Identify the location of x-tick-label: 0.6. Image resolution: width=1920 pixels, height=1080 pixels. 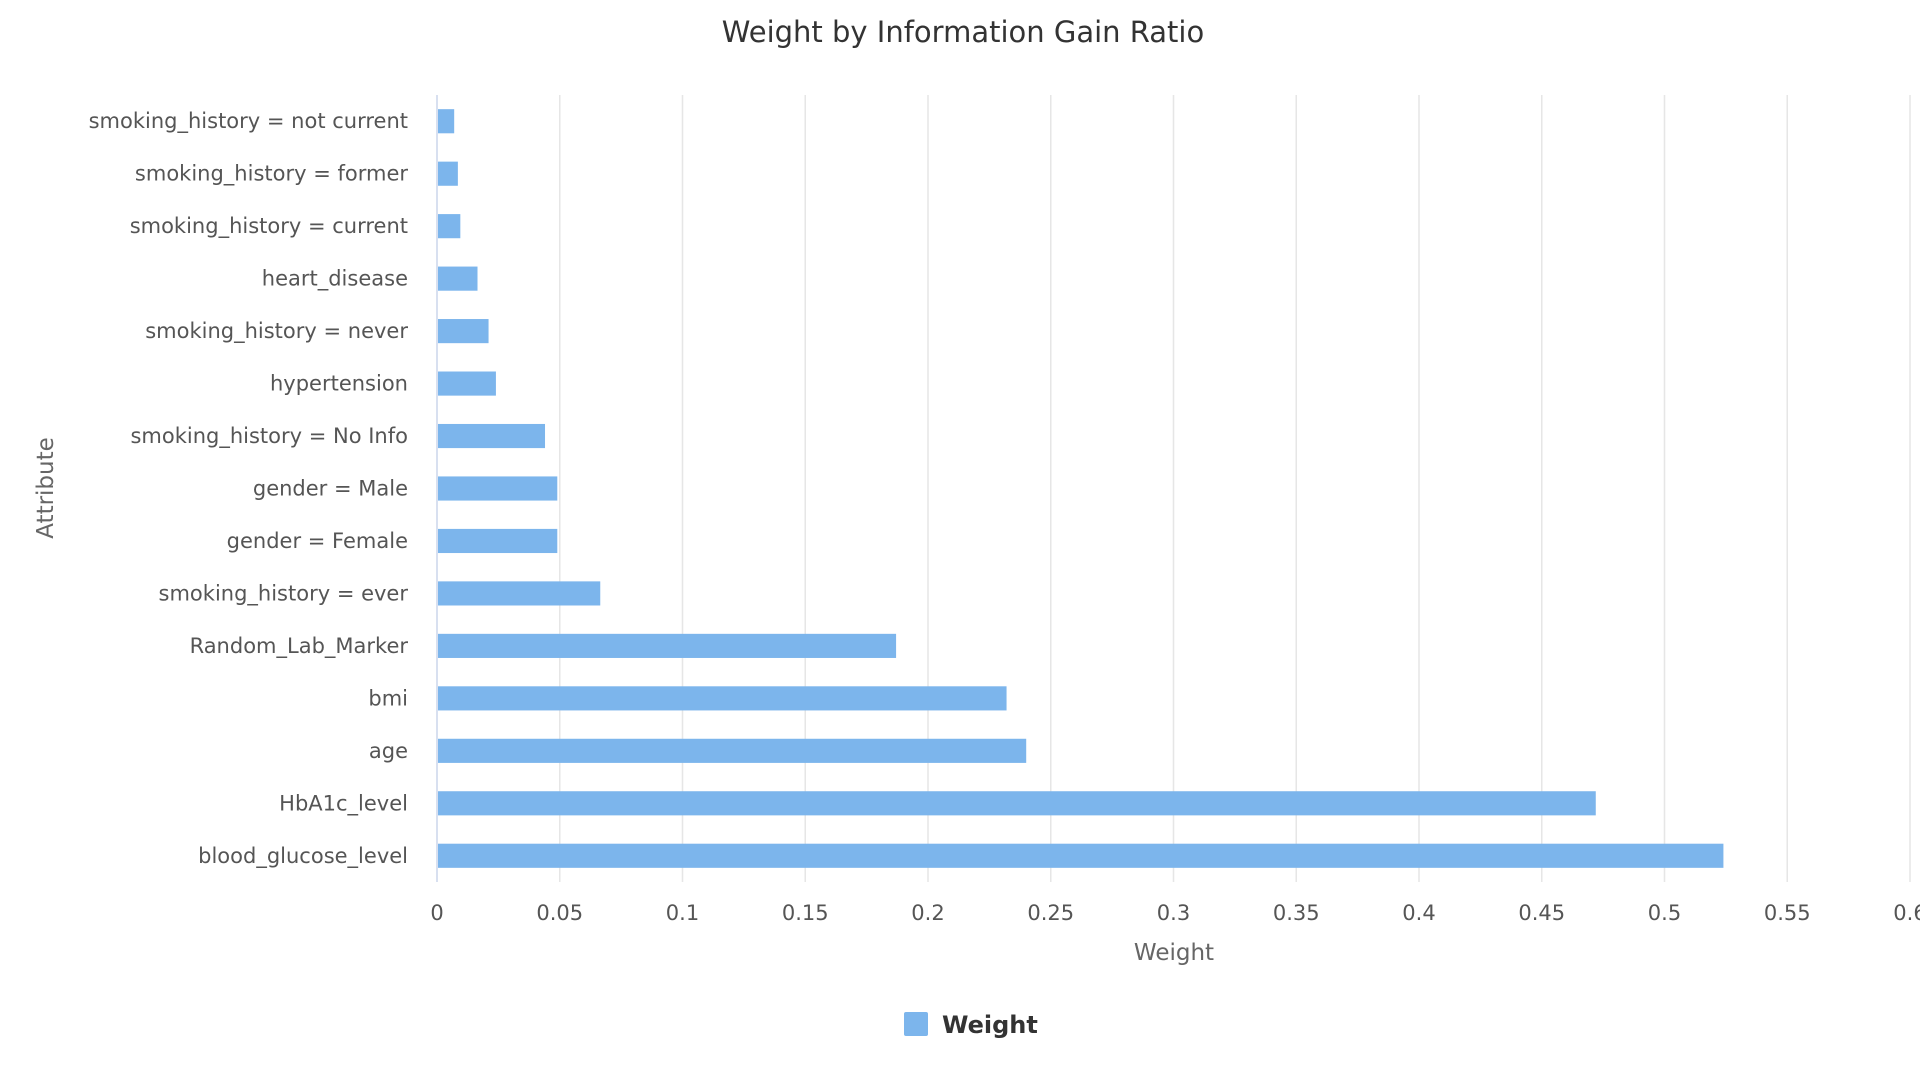
(1906, 913).